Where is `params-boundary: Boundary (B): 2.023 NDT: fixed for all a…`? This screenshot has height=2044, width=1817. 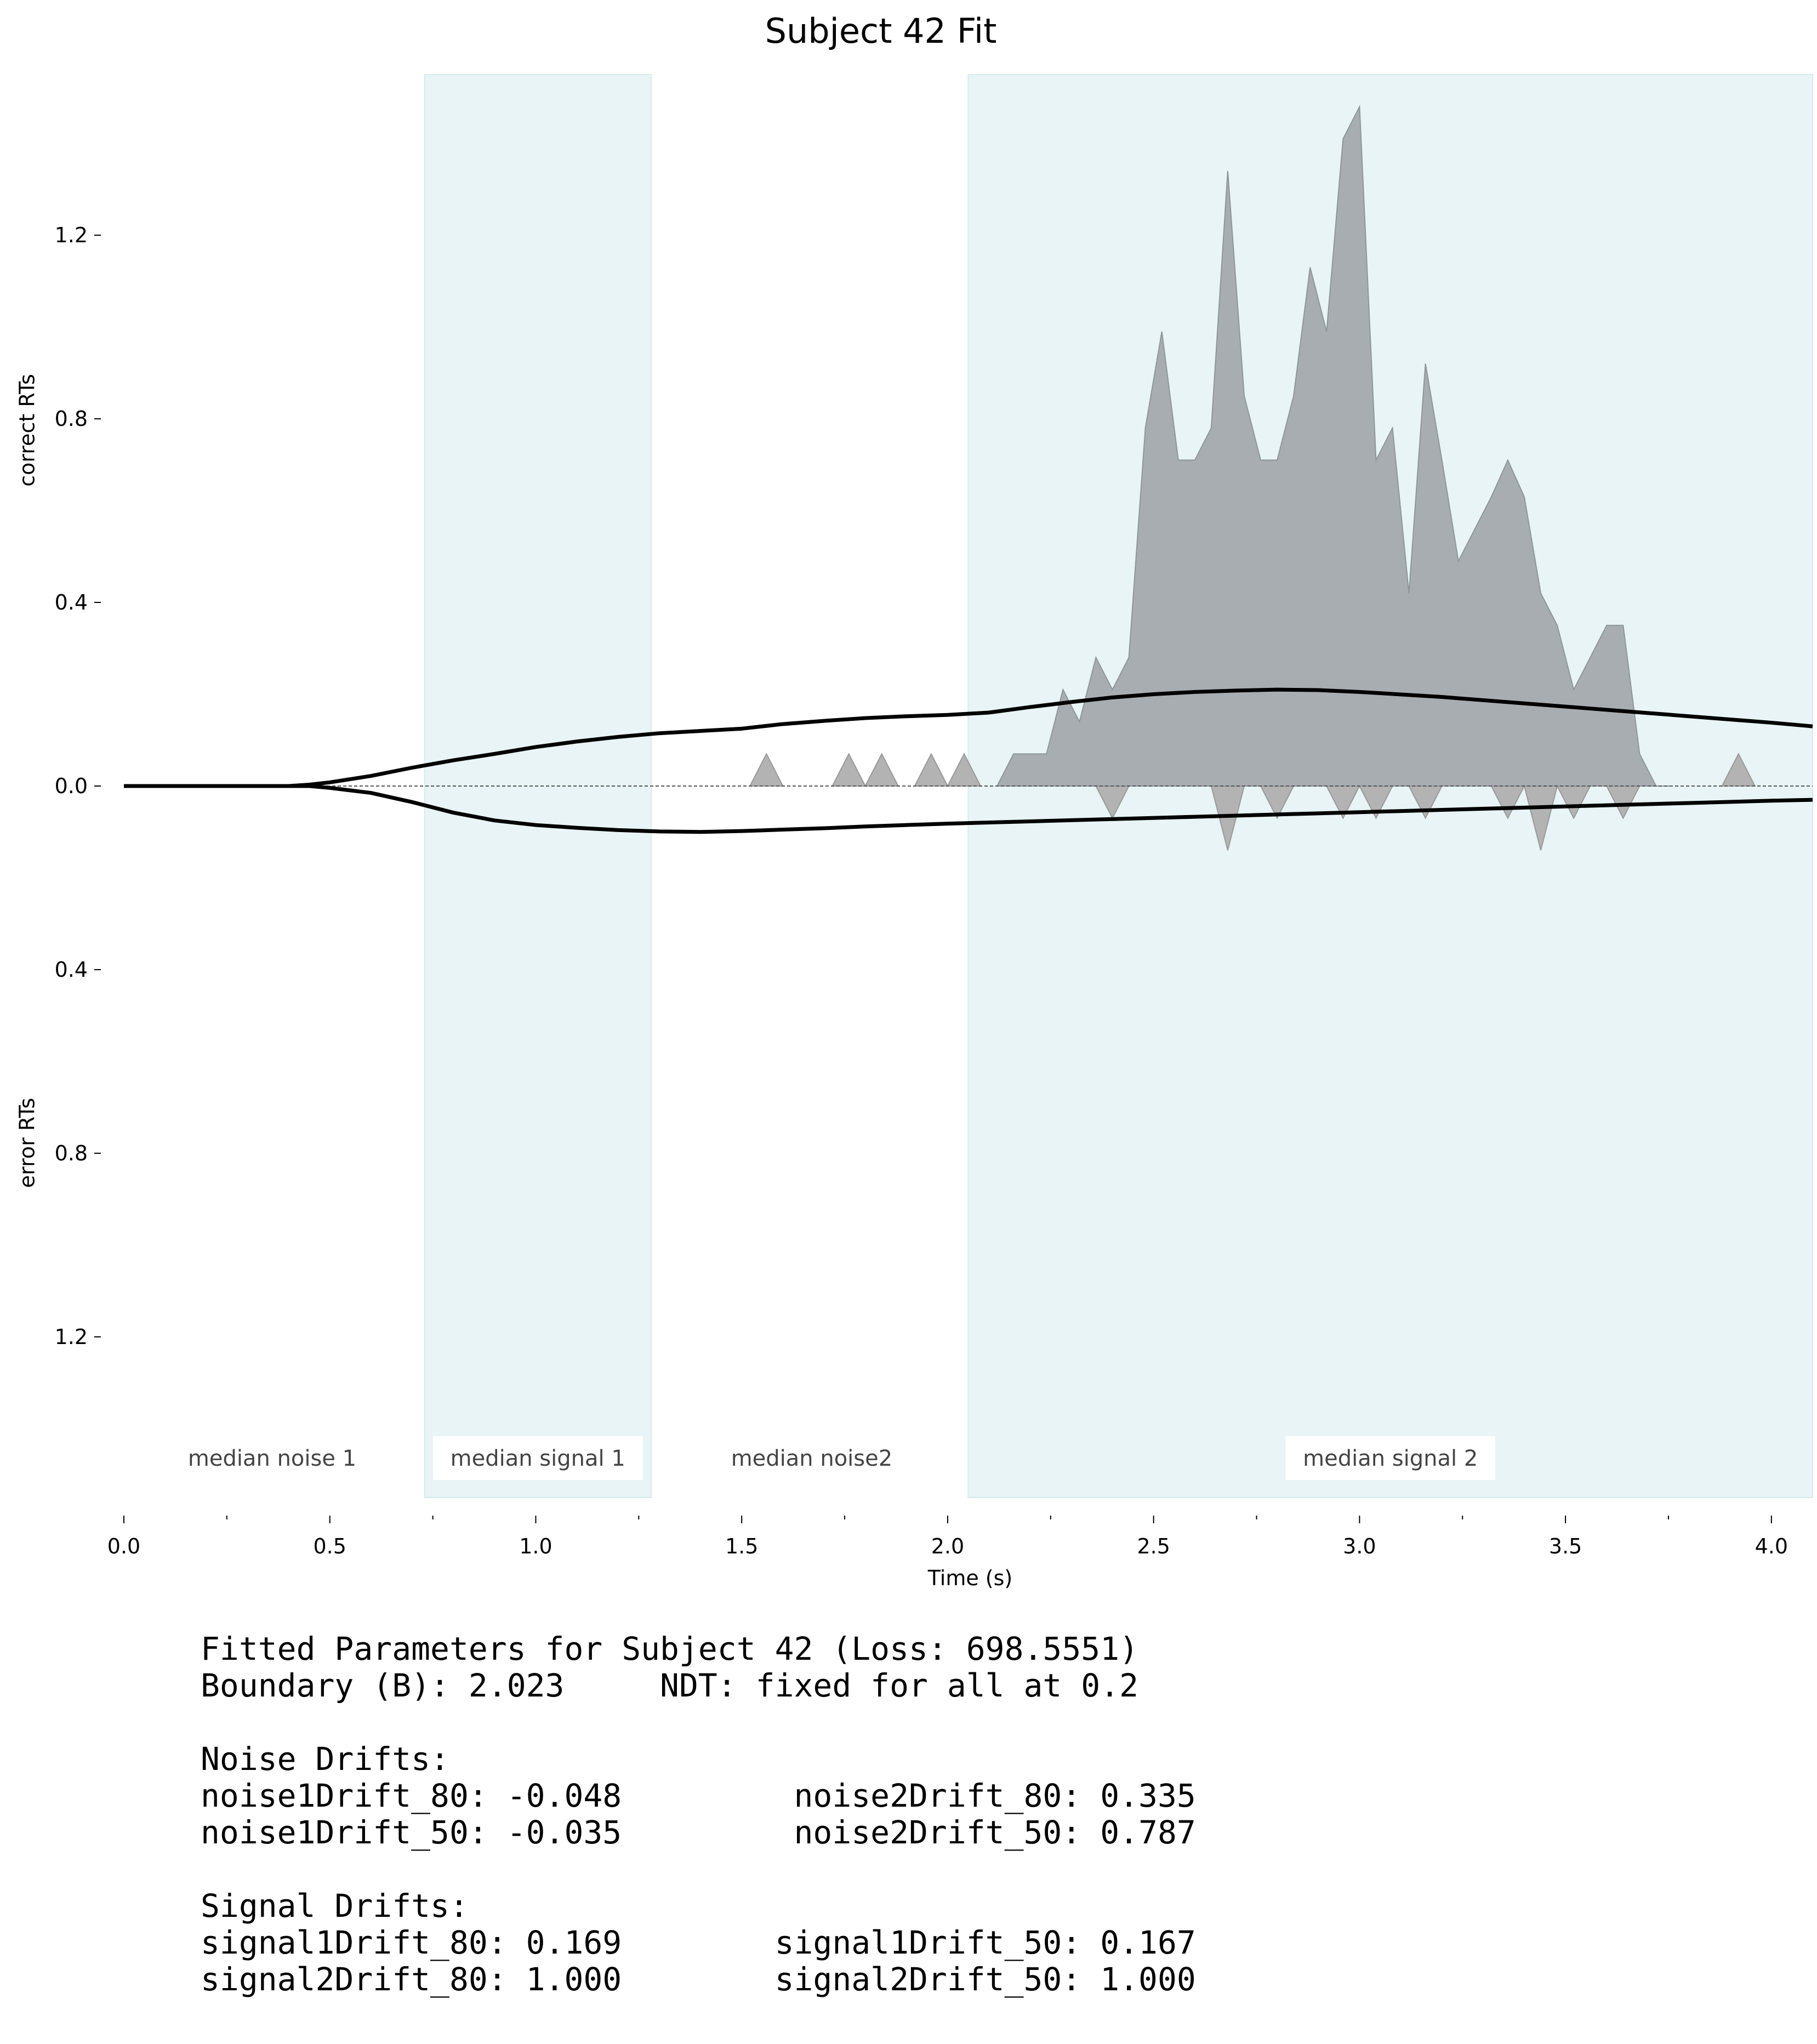 params-boundary: Boundary (B): 2.023 NDT: fixed for all a… is located at coordinates (670, 1686).